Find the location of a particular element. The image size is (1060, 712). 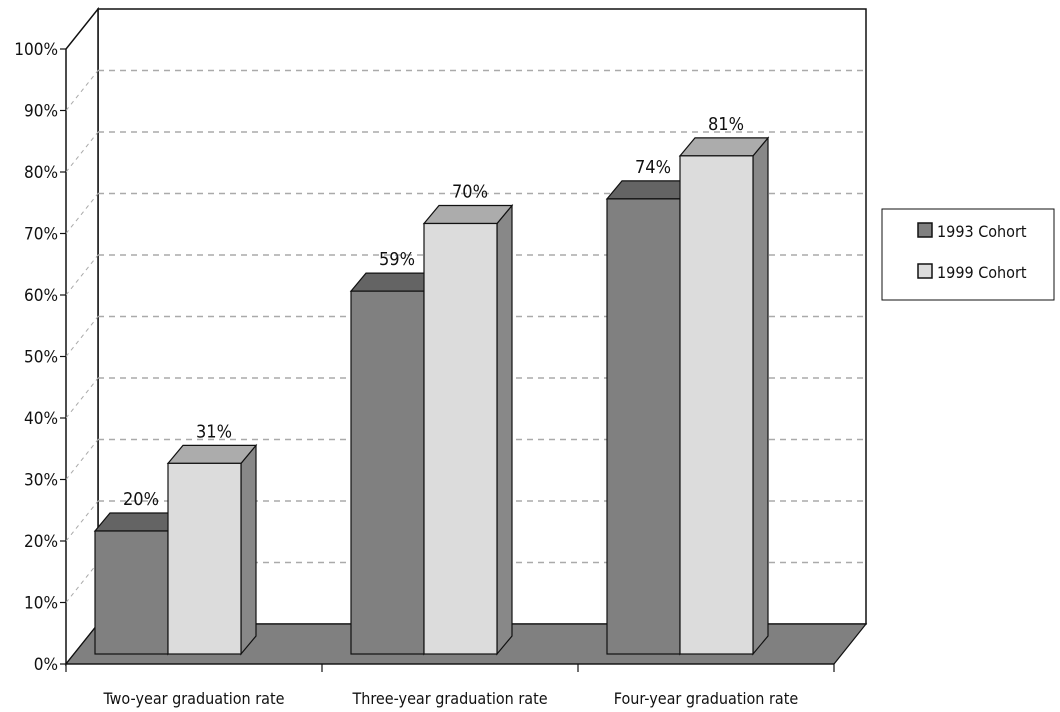

y-tick-label: 10% is located at coordinates (41, 604).